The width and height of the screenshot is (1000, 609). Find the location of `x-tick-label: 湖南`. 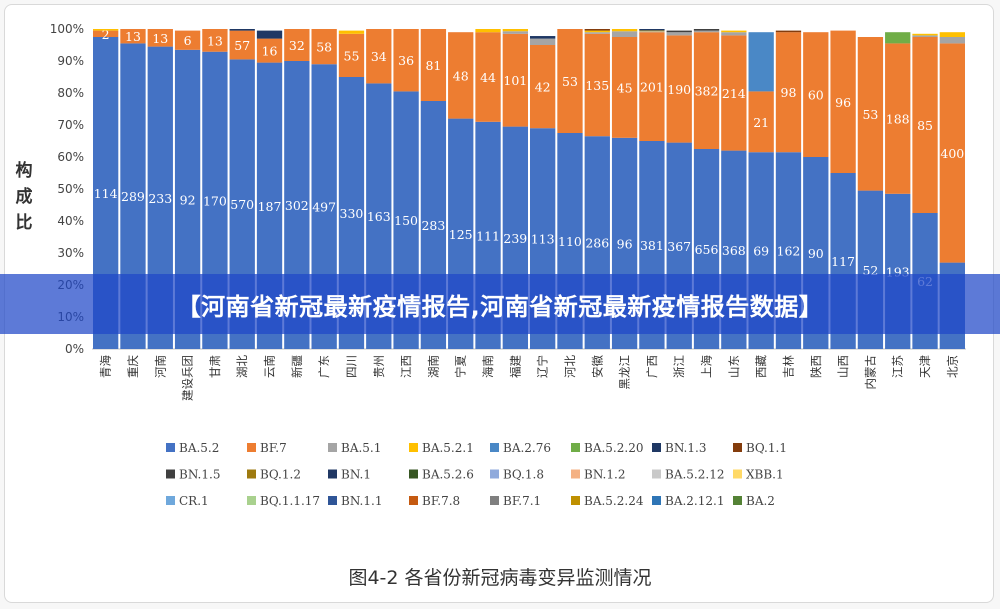

x-tick-label: 湖南 is located at coordinates (433, 366).